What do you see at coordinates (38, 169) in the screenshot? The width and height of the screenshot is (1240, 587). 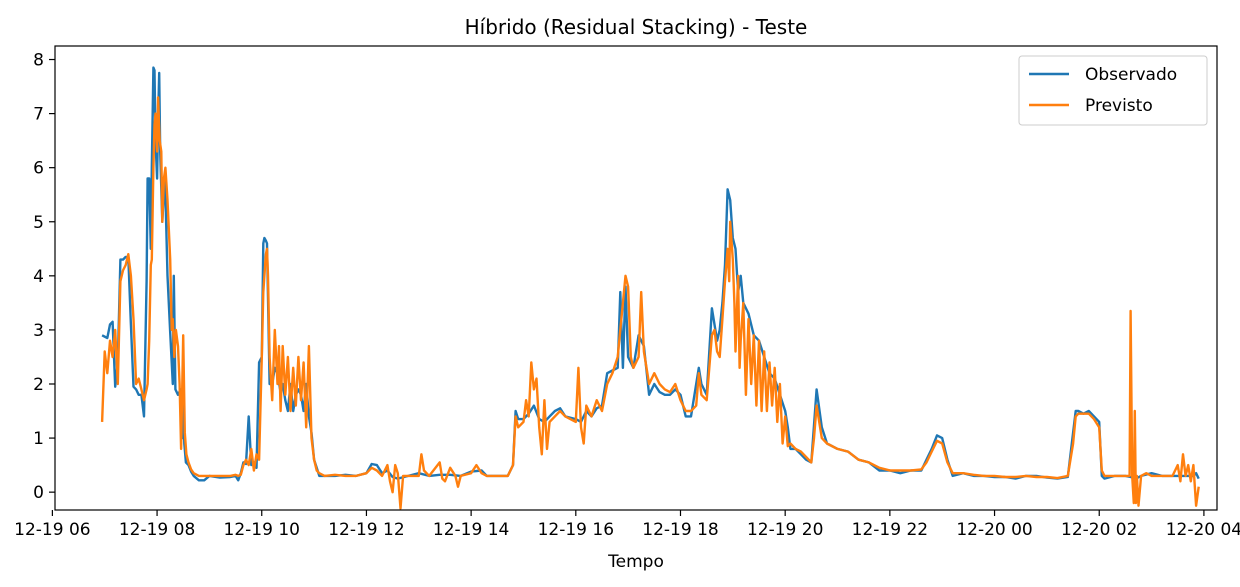 I see `y-tick-label: 6` at bounding box center [38, 169].